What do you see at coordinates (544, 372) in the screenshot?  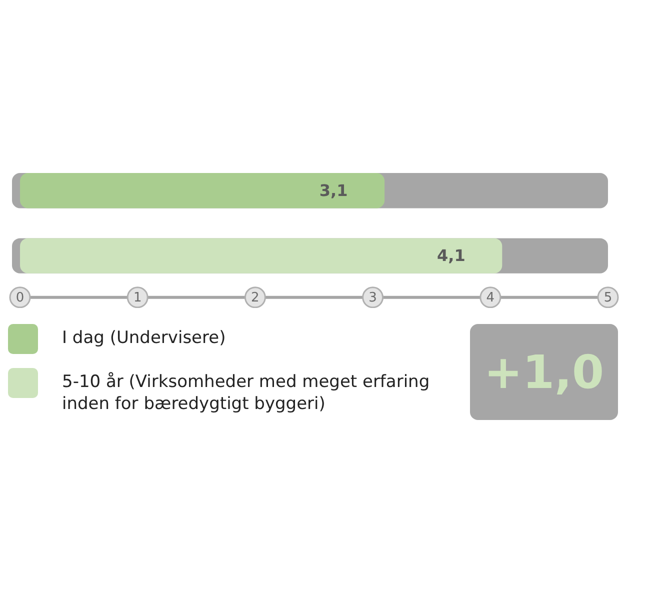 I see `text: +1,0` at bounding box center [544, 372].